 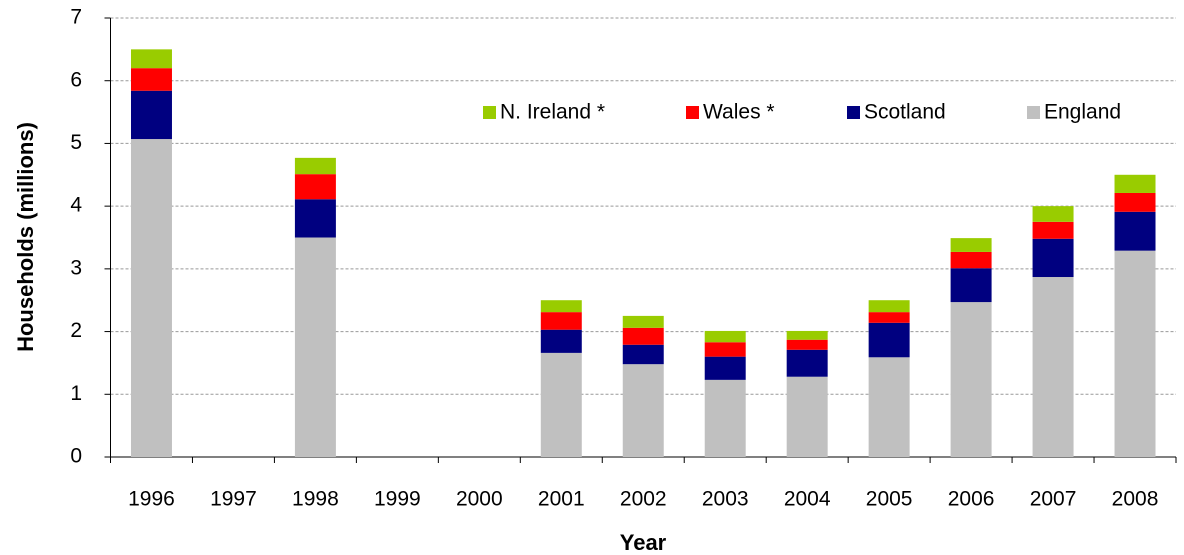 What do you see at coordinates (1082, 112) in the screenshot?
I see `legend-label: England` at bounding box center [1082, 112].